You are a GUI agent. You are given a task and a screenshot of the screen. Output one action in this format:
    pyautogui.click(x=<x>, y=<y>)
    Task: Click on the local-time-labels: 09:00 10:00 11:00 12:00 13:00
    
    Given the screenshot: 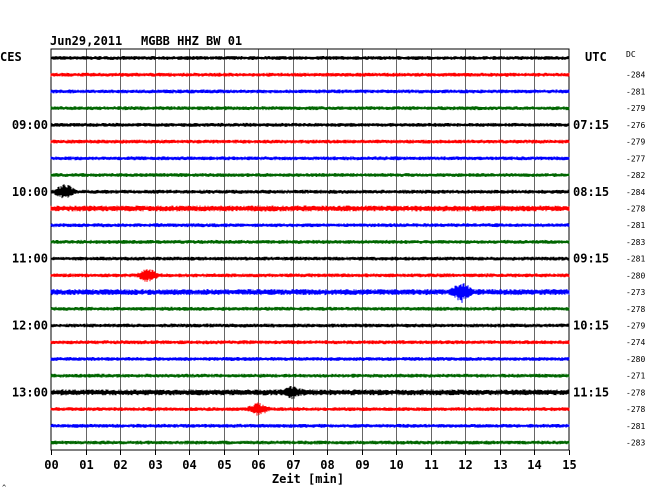 What is the action you would take?
    pyautogui.click(x=30, y=259)
    